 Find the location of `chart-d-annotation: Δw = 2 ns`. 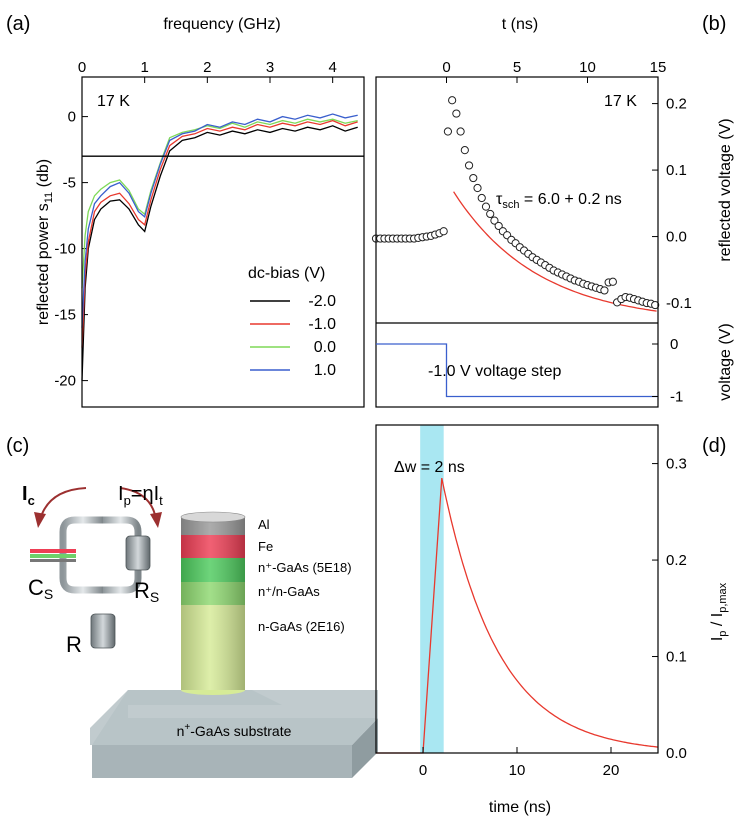

chart-d-annotation: Δw = 2 ns is located at coordinates (429, 467).